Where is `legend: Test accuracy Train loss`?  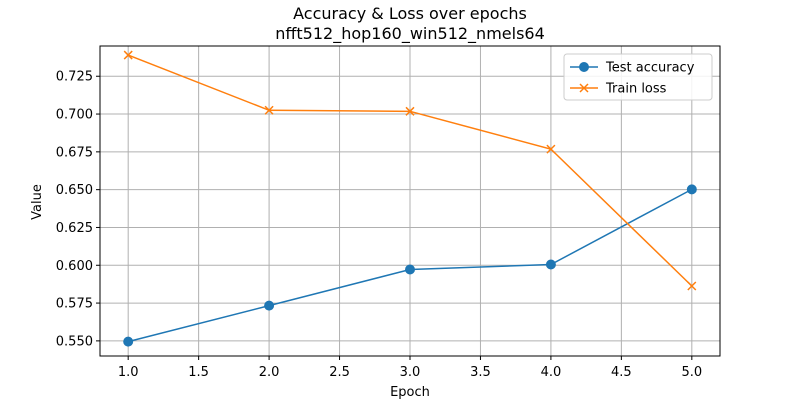 legend: Test accuracy Train loss is located at coordinates (638, 77).